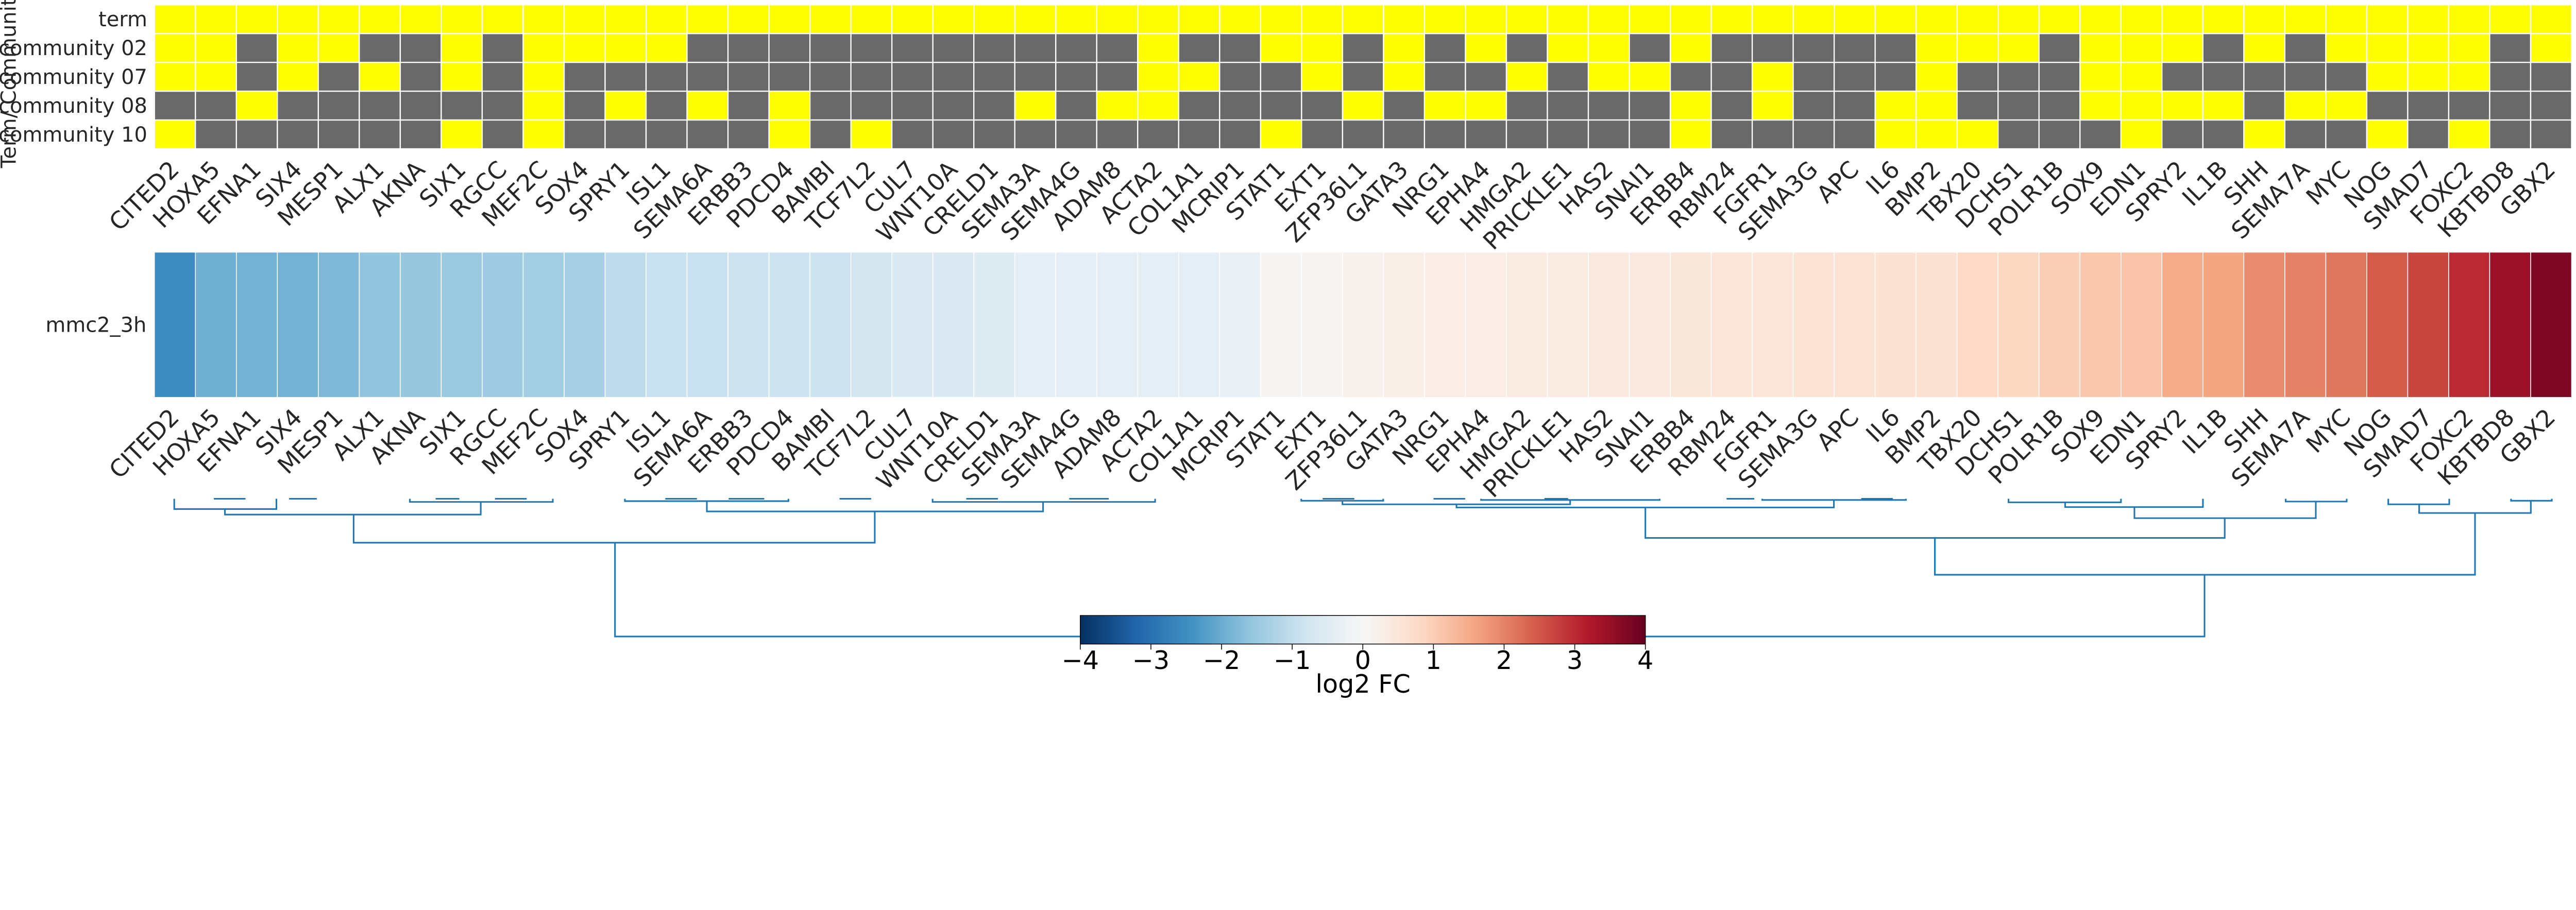 The image size is (2576, 910). I want to click on row-label: community 02, so click(73, 48).